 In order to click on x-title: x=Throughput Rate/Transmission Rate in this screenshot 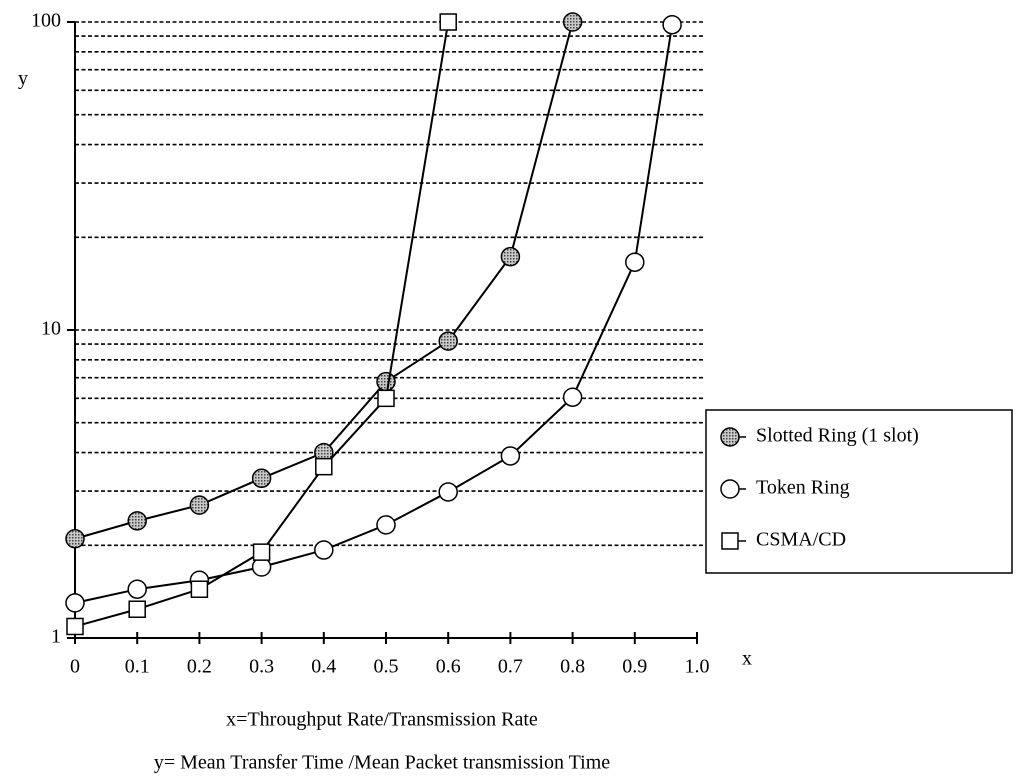, I will do `click(382, 720)`.